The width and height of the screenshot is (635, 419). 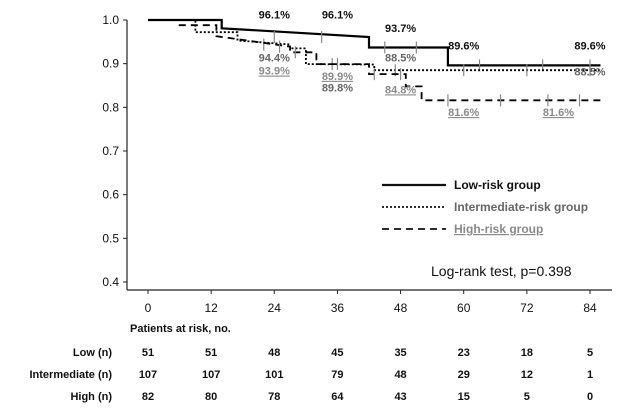 What do you see at coordinates (110, 107) in the screenshot?
I see `y-tick-label: 0.8` at bounding box center [110, 107].